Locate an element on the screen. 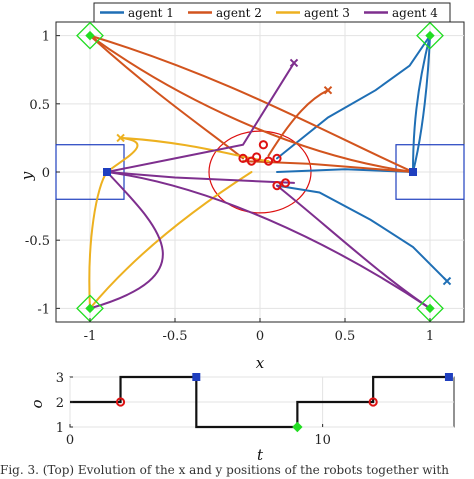 Image resolution: width=474 pixels, height=479 pixels. x-tick-label: 0 is located at coordinates (260, 336).